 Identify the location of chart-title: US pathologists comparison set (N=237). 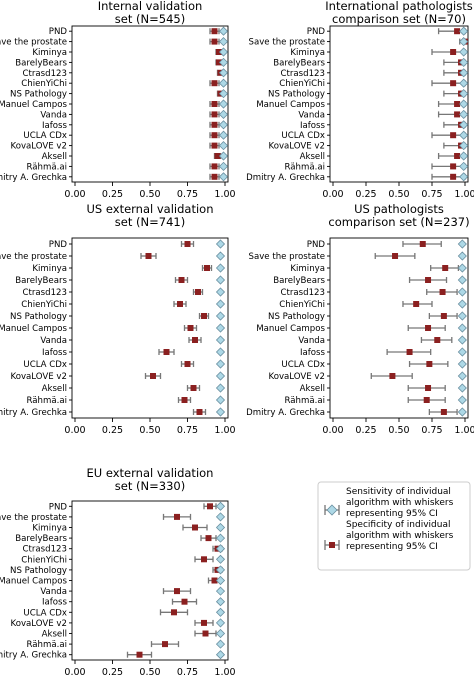
(398, 215).